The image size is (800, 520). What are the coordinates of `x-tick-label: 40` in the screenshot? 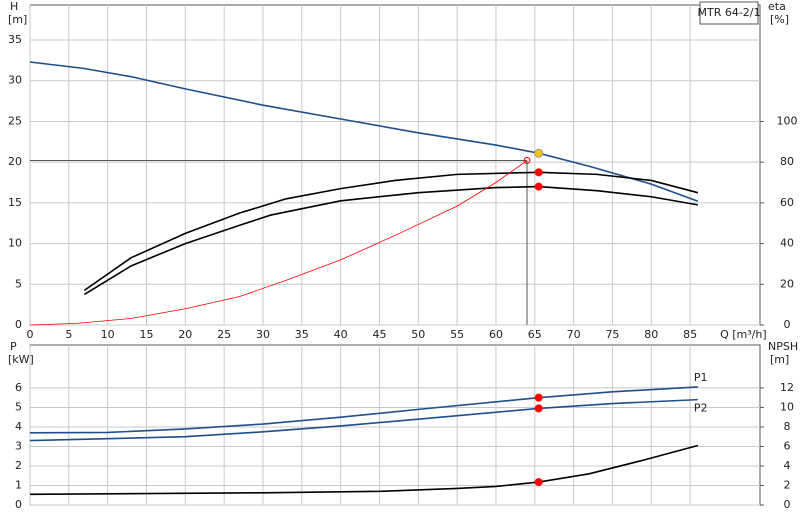 It's located at (341, 334).